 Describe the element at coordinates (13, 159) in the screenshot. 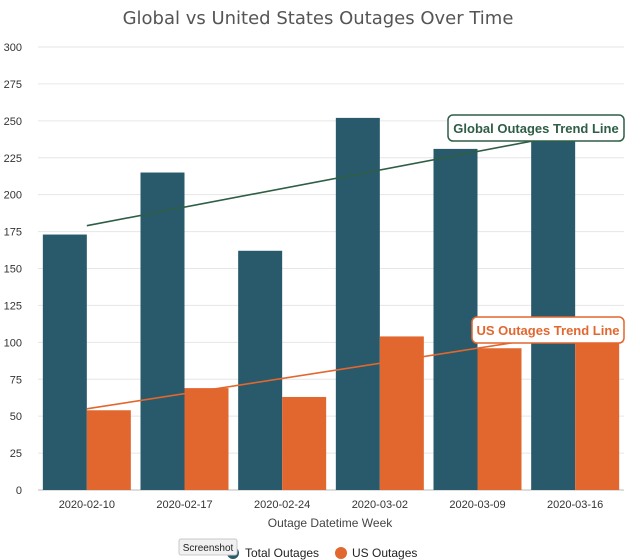

I see `y-tick-label: 225` at that location.